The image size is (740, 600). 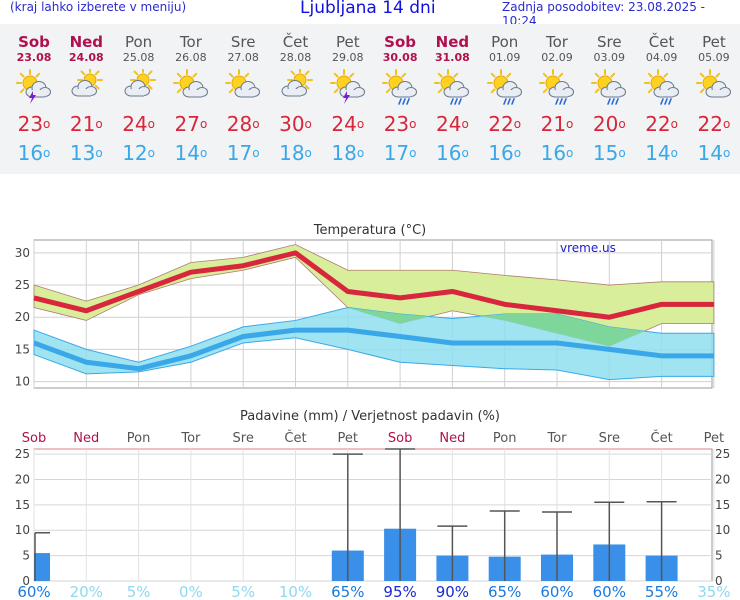 What do you see at coordinates (373, 349) in the screenshot?
I see `min-temperature-line` at bounding box center [373, 349].